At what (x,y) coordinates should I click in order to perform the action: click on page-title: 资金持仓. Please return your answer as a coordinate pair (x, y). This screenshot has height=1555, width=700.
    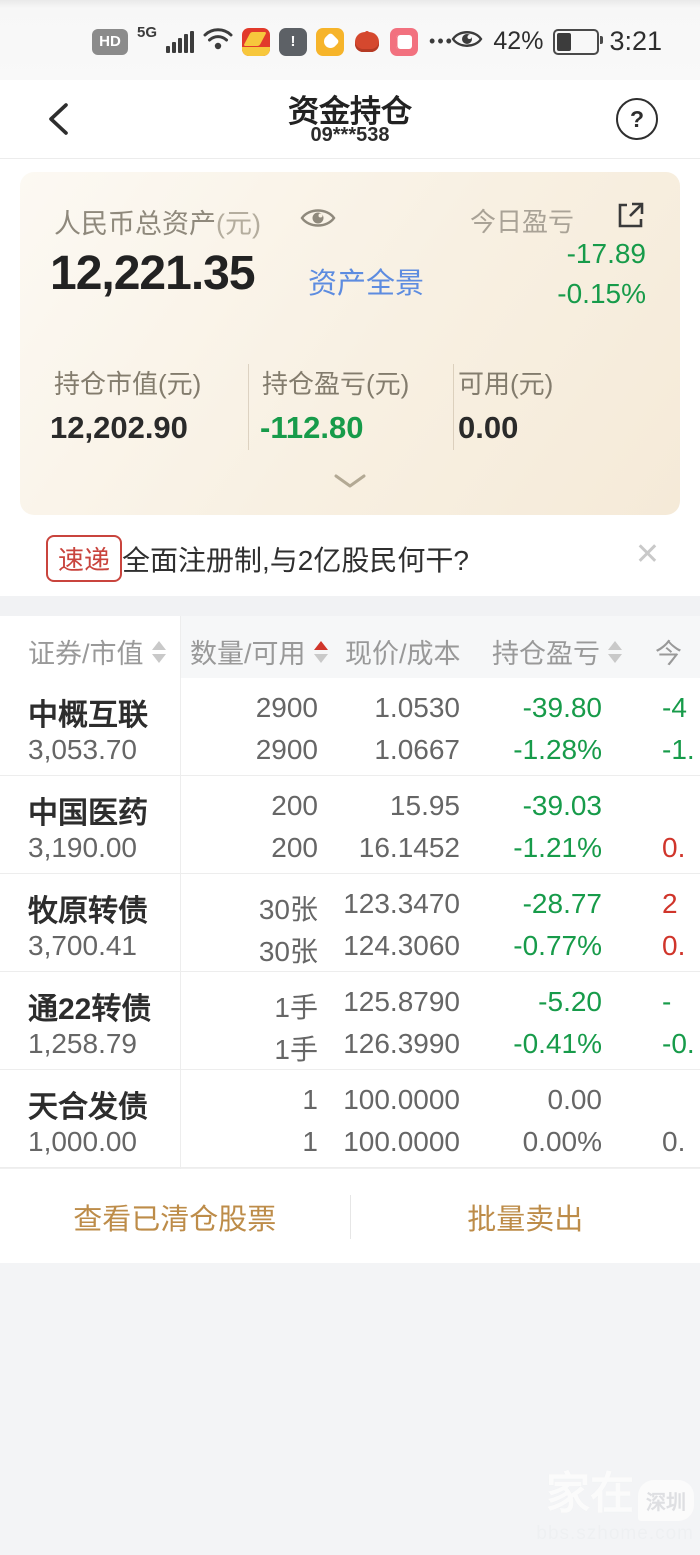
    Looking at the image, I should click on (350, 111).